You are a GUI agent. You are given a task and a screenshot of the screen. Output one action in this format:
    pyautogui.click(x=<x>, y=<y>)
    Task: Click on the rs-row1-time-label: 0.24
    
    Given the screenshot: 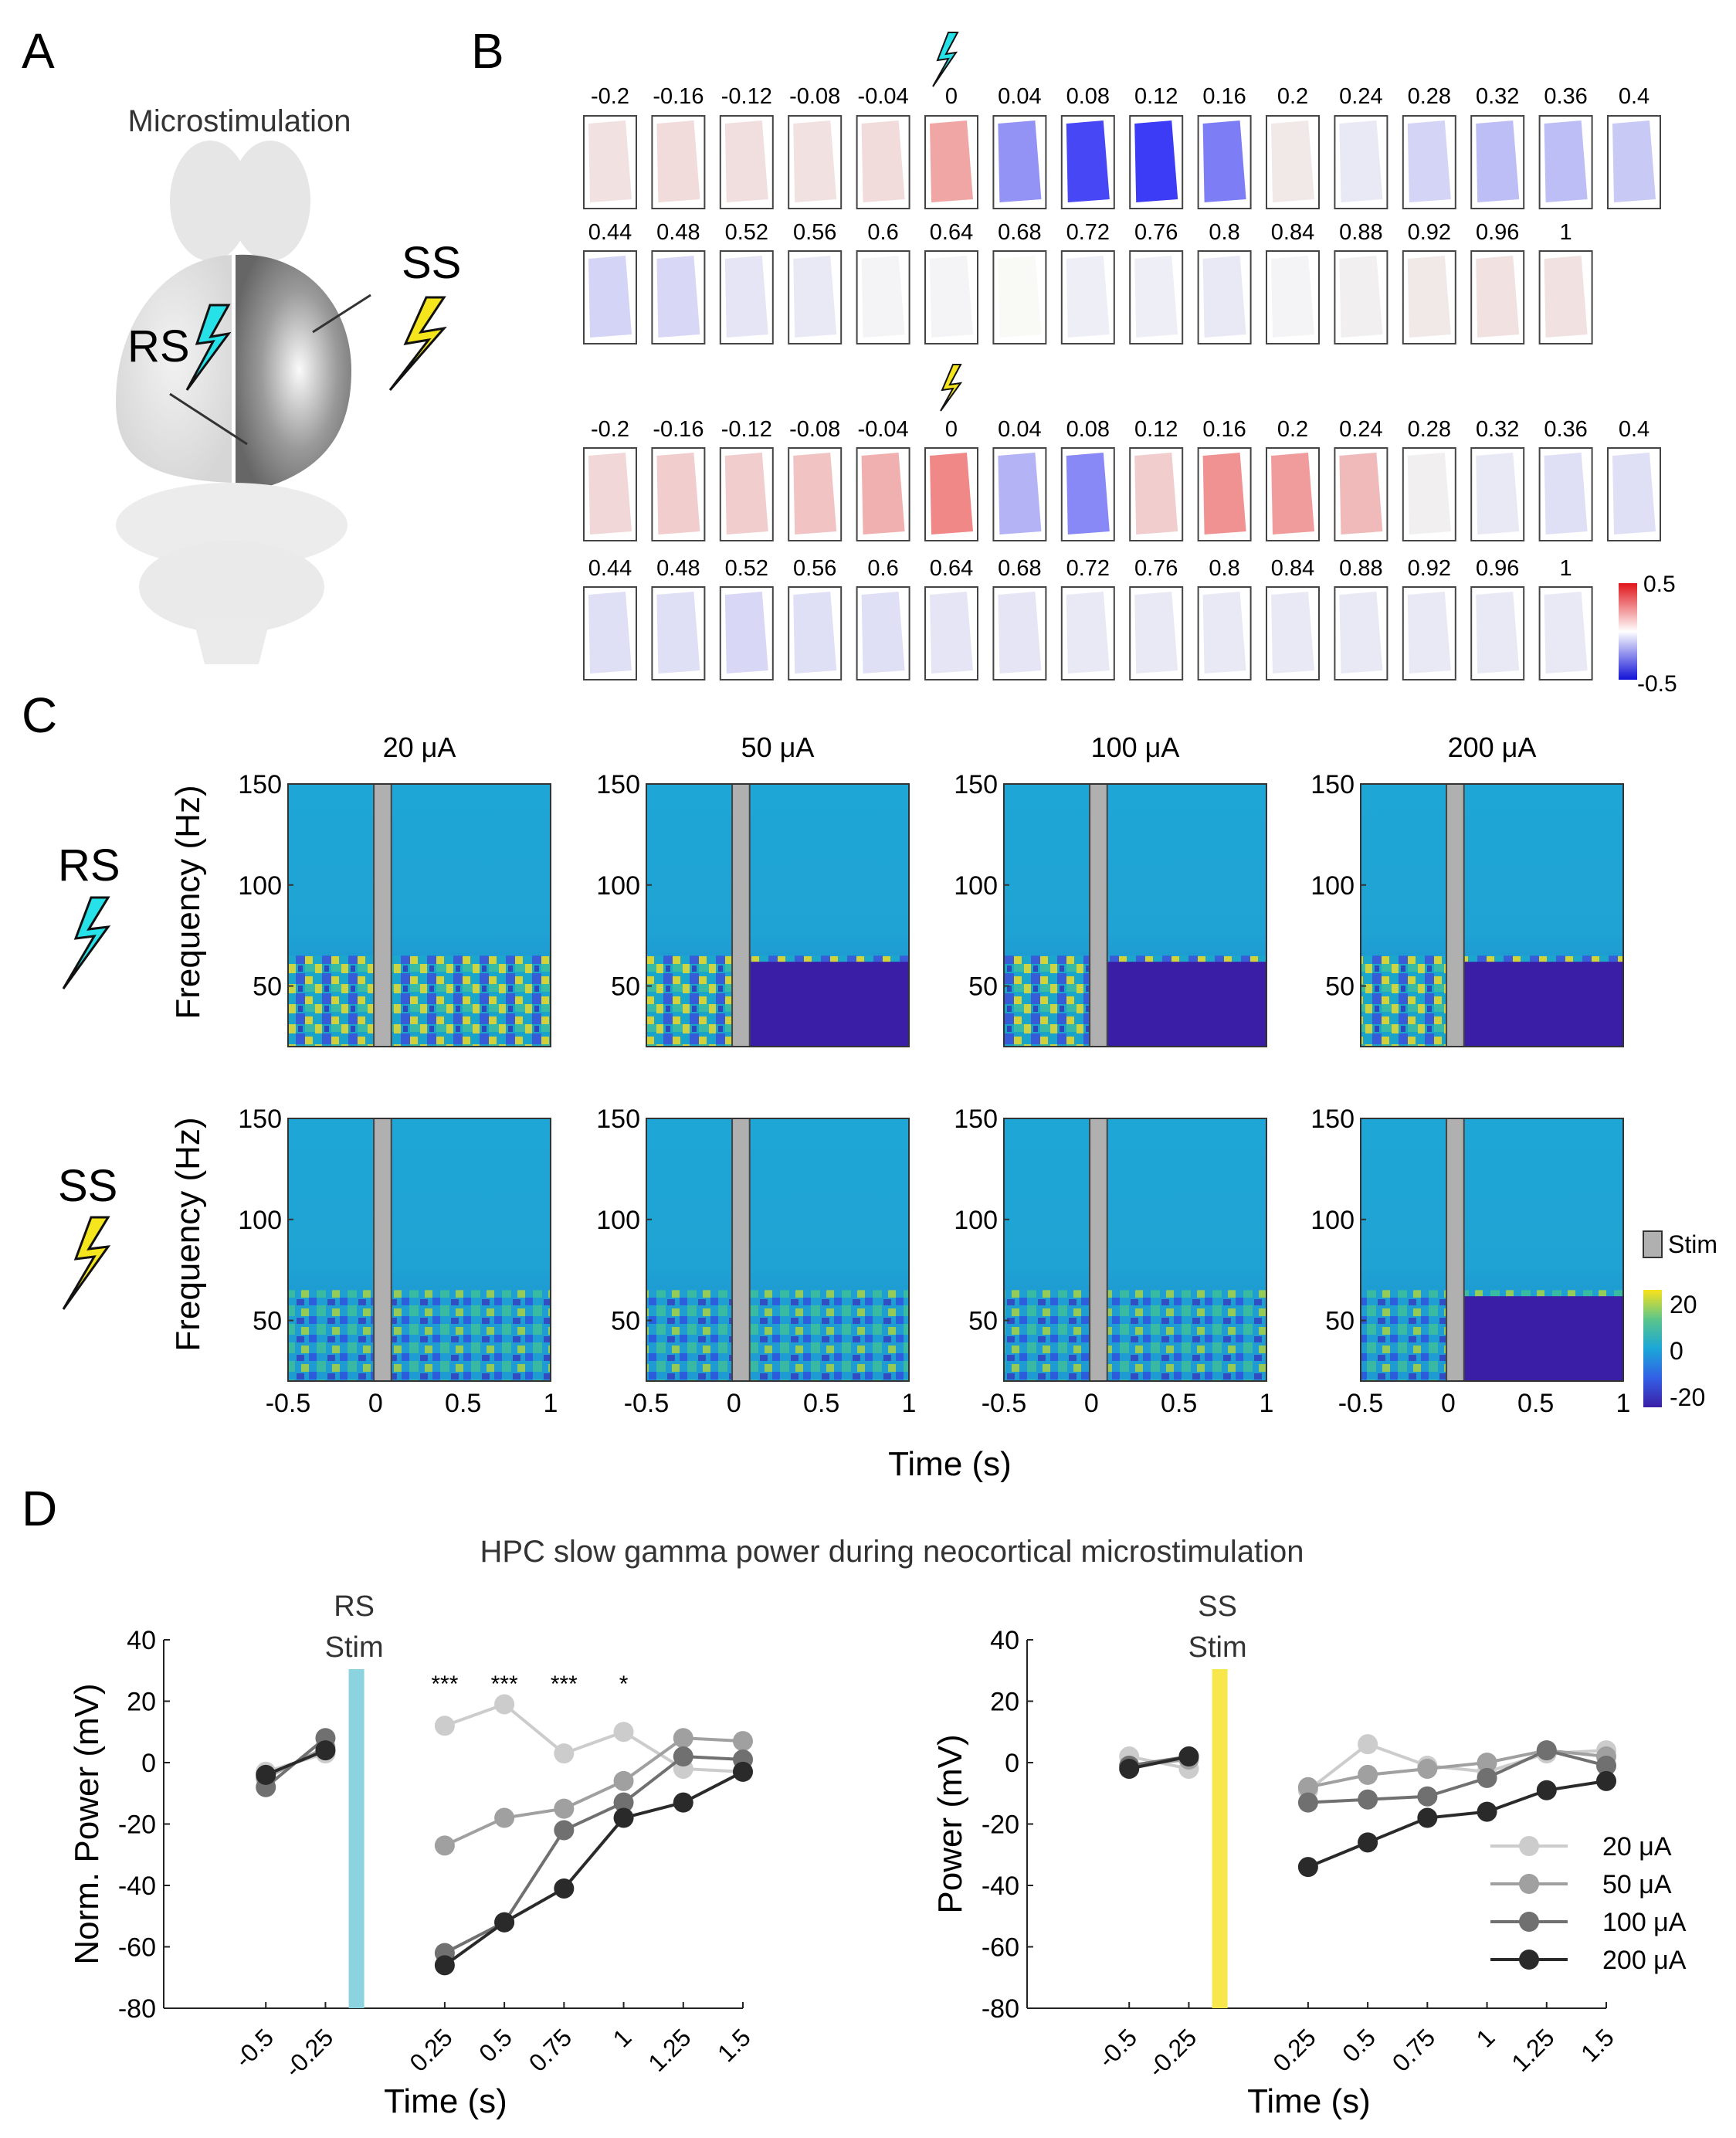 What is the action you would take?
    pyautogui.click(x=1360, y=96)
    